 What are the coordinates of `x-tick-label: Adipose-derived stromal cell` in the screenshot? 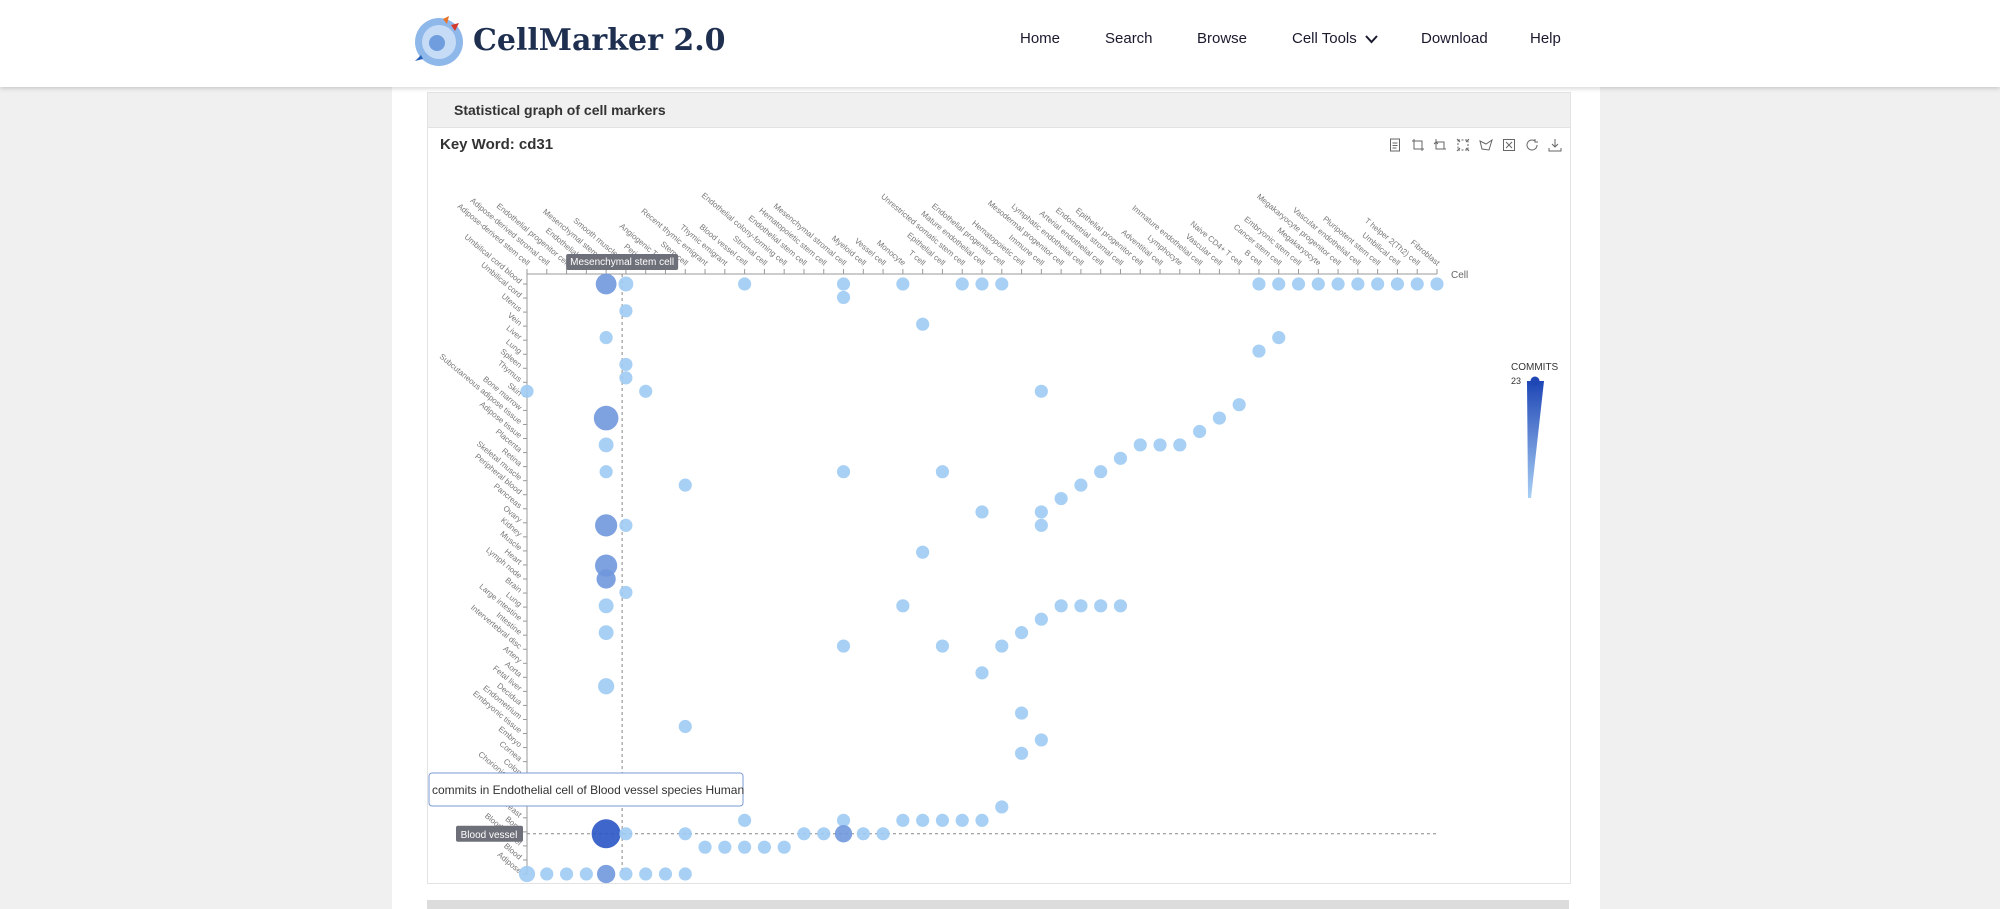 It's located at (510, 232).